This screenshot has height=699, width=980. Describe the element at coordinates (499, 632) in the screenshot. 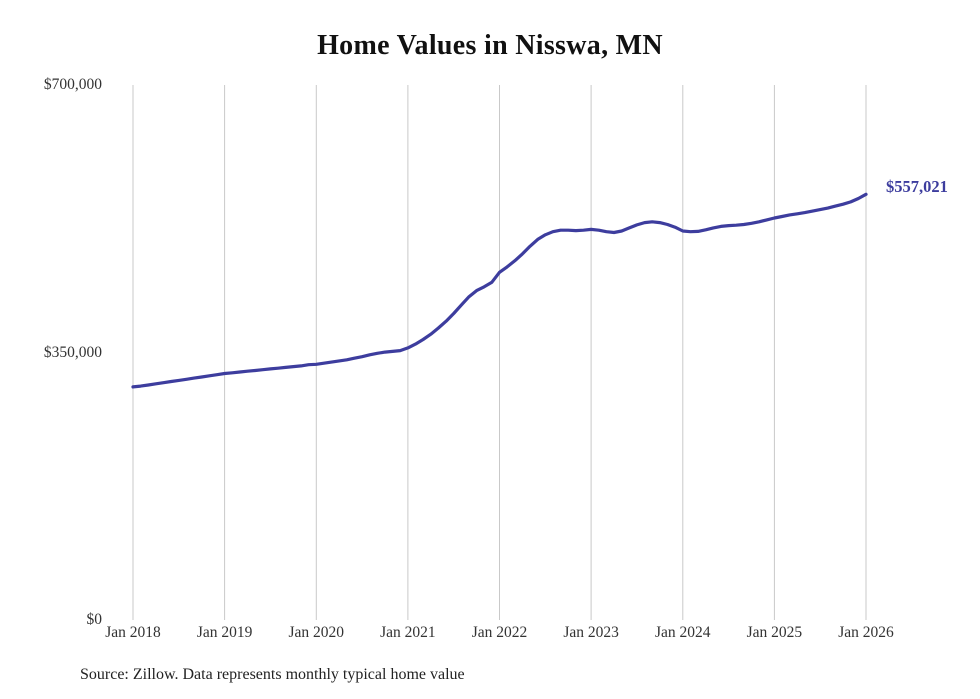

I see `x-tick-label: Jan 2022` at that location.